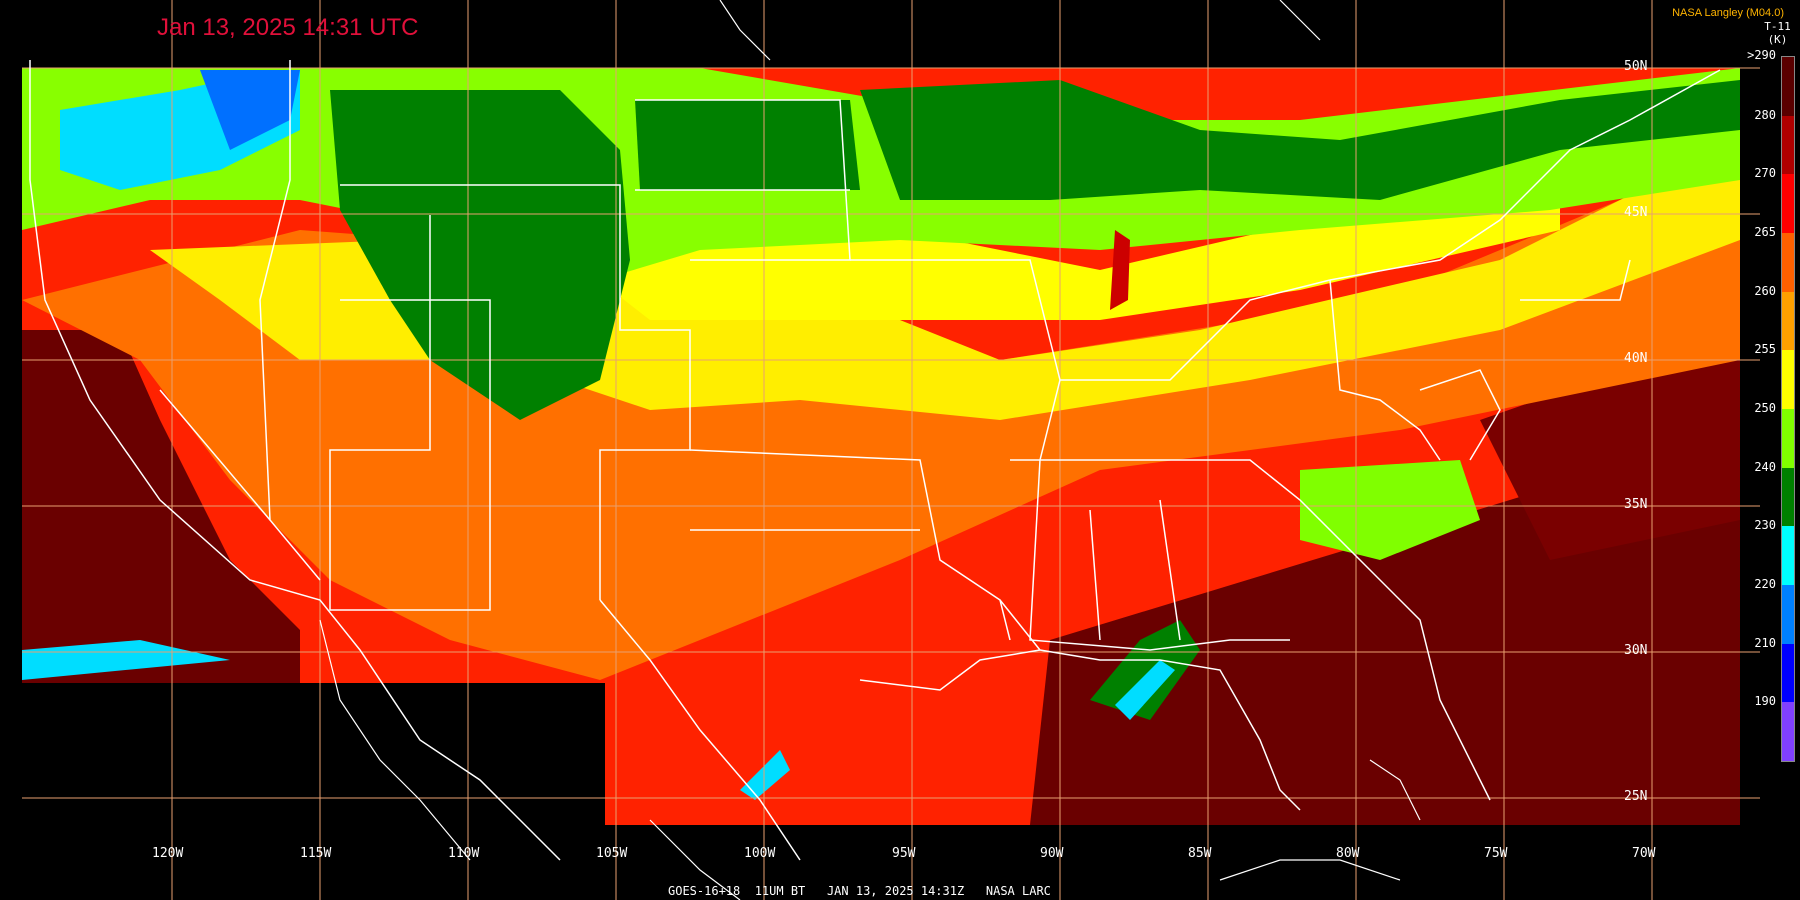  I want to click on longitude-label: 110W, so click(464, 853).